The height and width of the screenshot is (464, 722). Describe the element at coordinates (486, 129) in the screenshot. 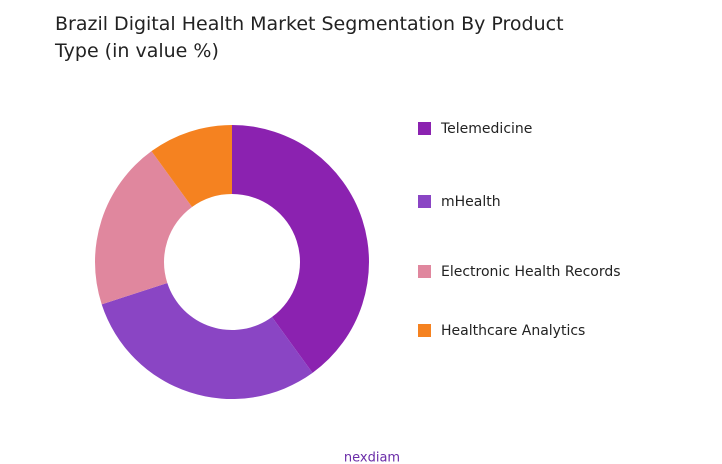

I see `legend-label: Telemedicine` at that location.